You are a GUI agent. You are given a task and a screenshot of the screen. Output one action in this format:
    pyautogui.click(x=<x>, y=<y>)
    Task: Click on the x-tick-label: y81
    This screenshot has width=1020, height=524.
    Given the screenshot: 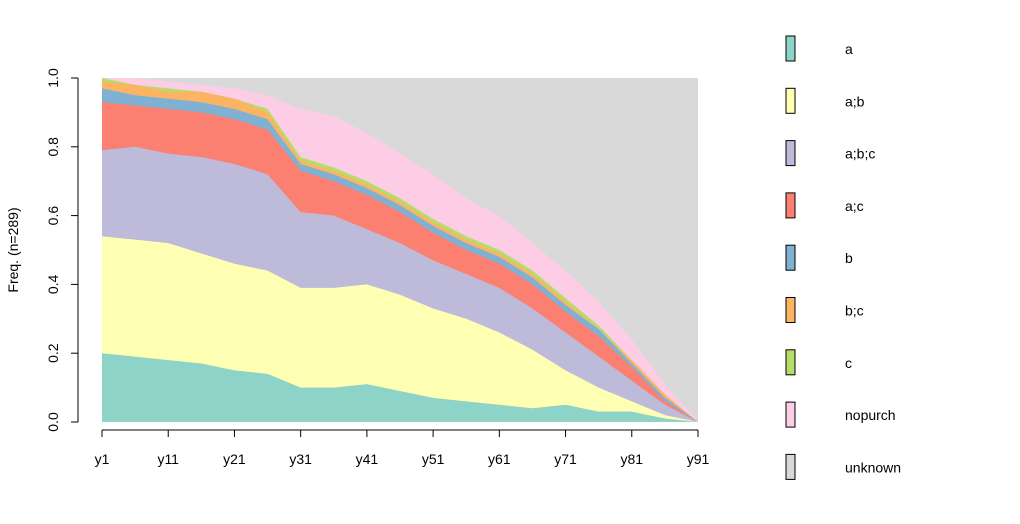 What is the action you would take?
    pyautogui.click(x=631, y=459)
    